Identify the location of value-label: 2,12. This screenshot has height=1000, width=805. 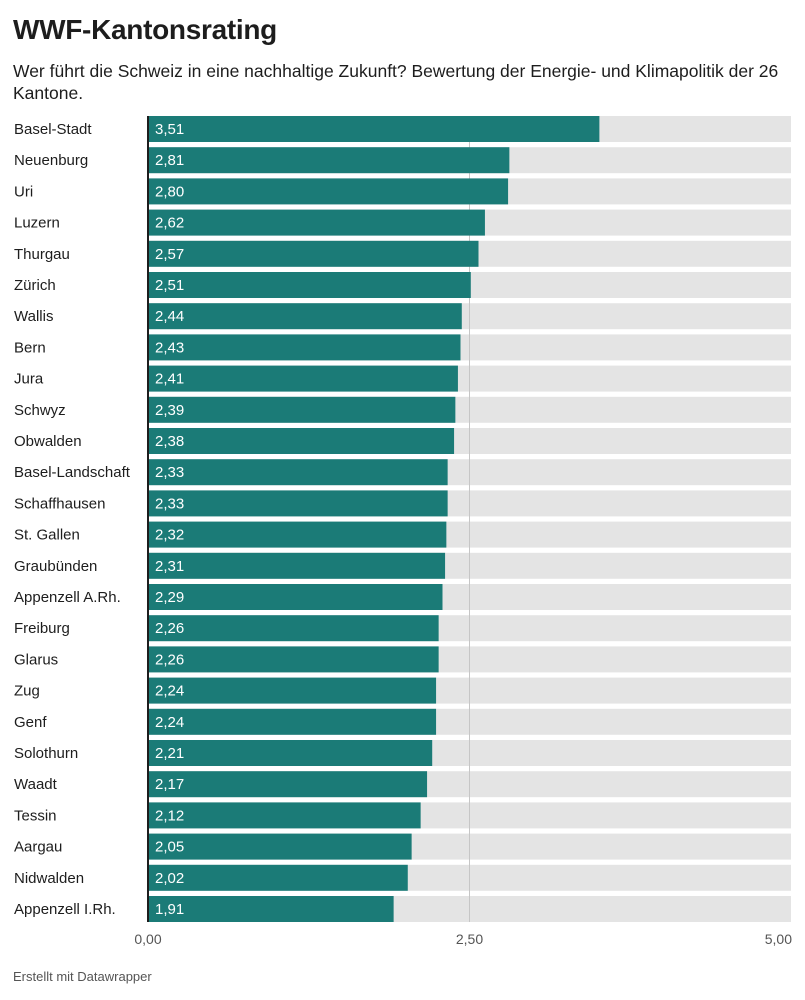
(169, 815).